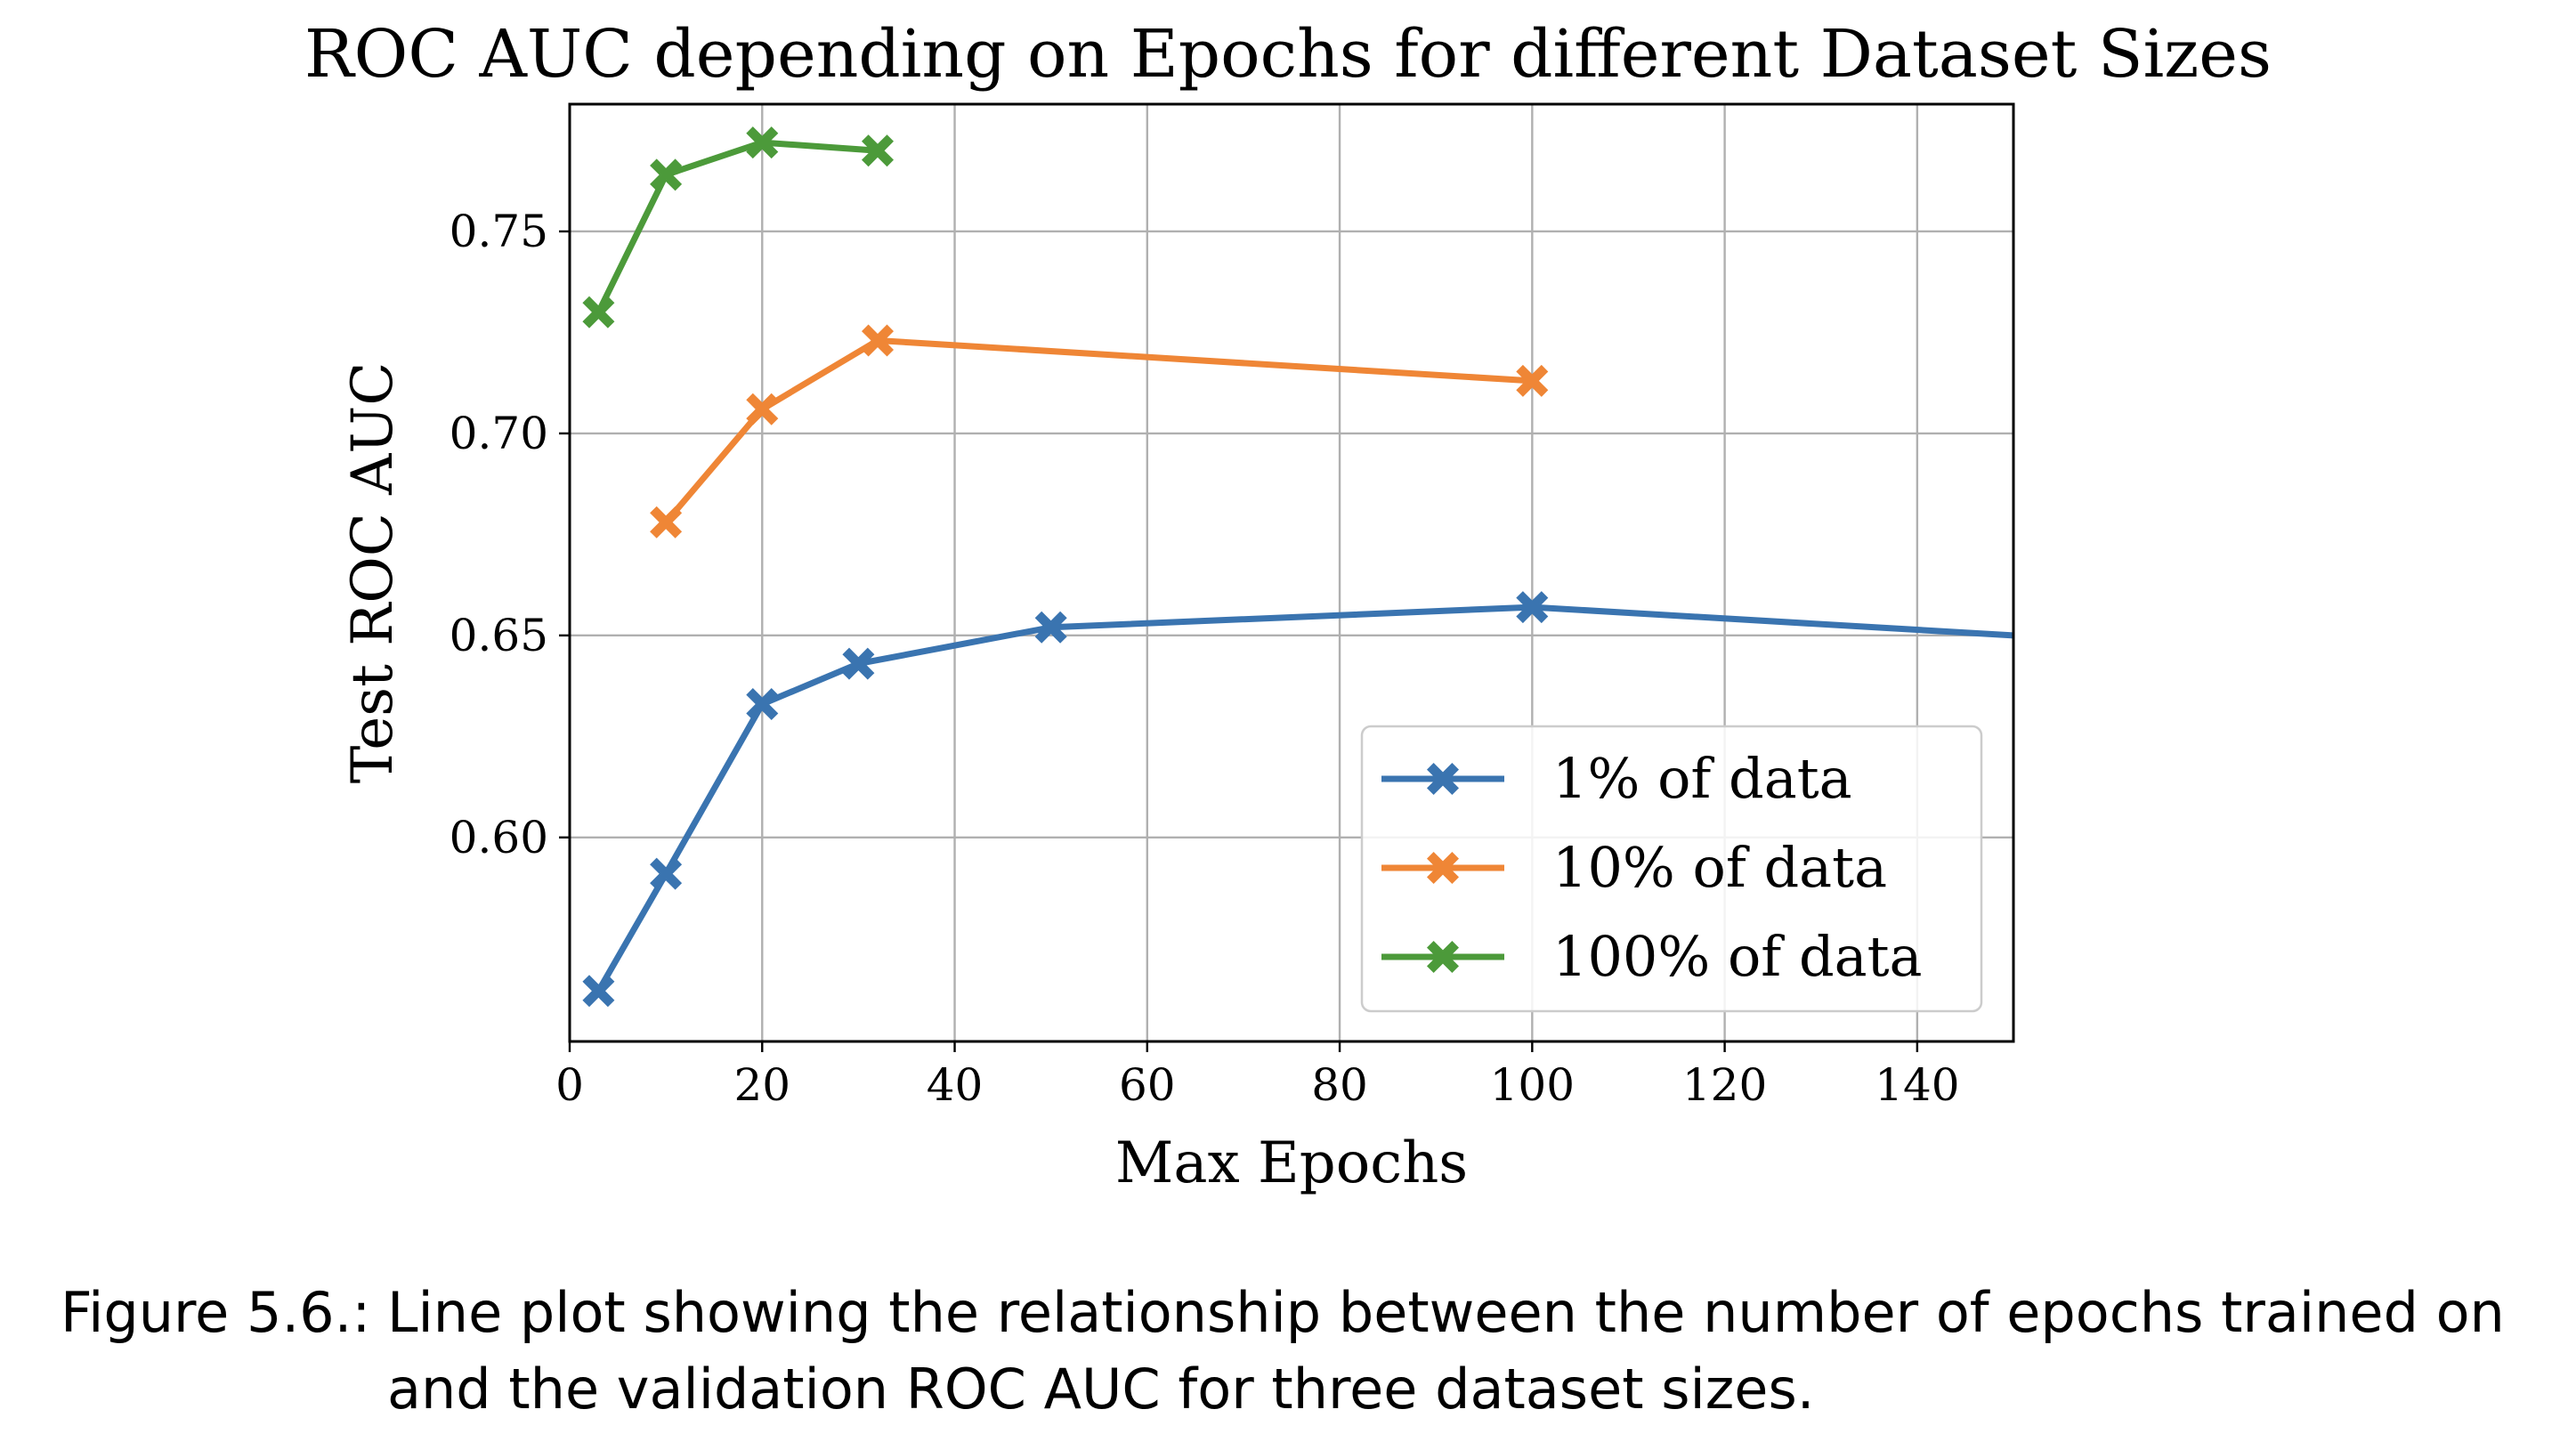 This screenshot has height=1442, width=2576. What do you see at coordinates (499, 433) in the screenshot?
I see `y-tick-label: 0.70` at bounding box center [499, 433].